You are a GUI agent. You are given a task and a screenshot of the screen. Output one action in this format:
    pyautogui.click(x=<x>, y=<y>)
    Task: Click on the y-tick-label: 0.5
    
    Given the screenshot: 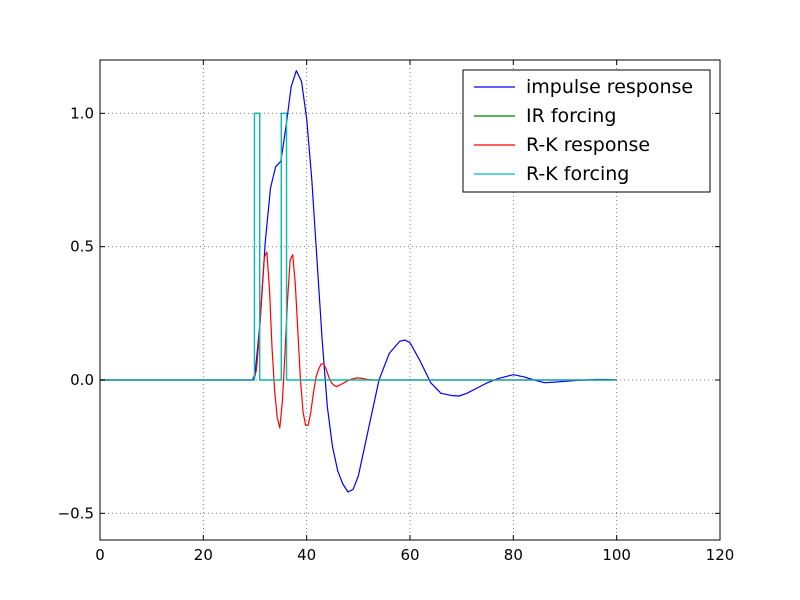 What is the action you would take?
    pyautogui.click(x=82, y=247)
    